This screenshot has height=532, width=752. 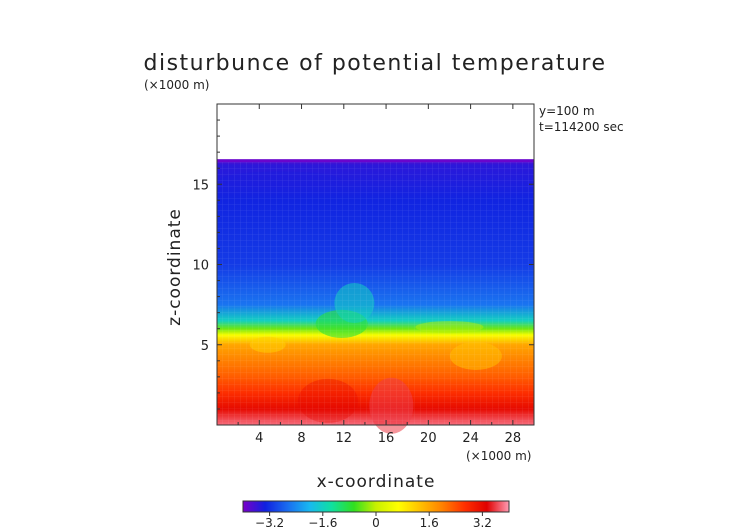 What do you see at coordinates (513, 438) in the screenshot?
I see `x-tick-label: 28` at bounding box center [513, 438].